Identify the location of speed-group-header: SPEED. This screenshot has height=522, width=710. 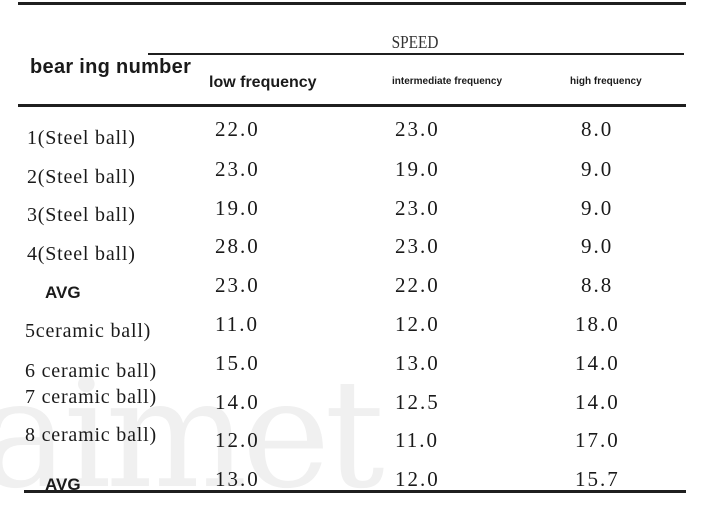
(415, 42).